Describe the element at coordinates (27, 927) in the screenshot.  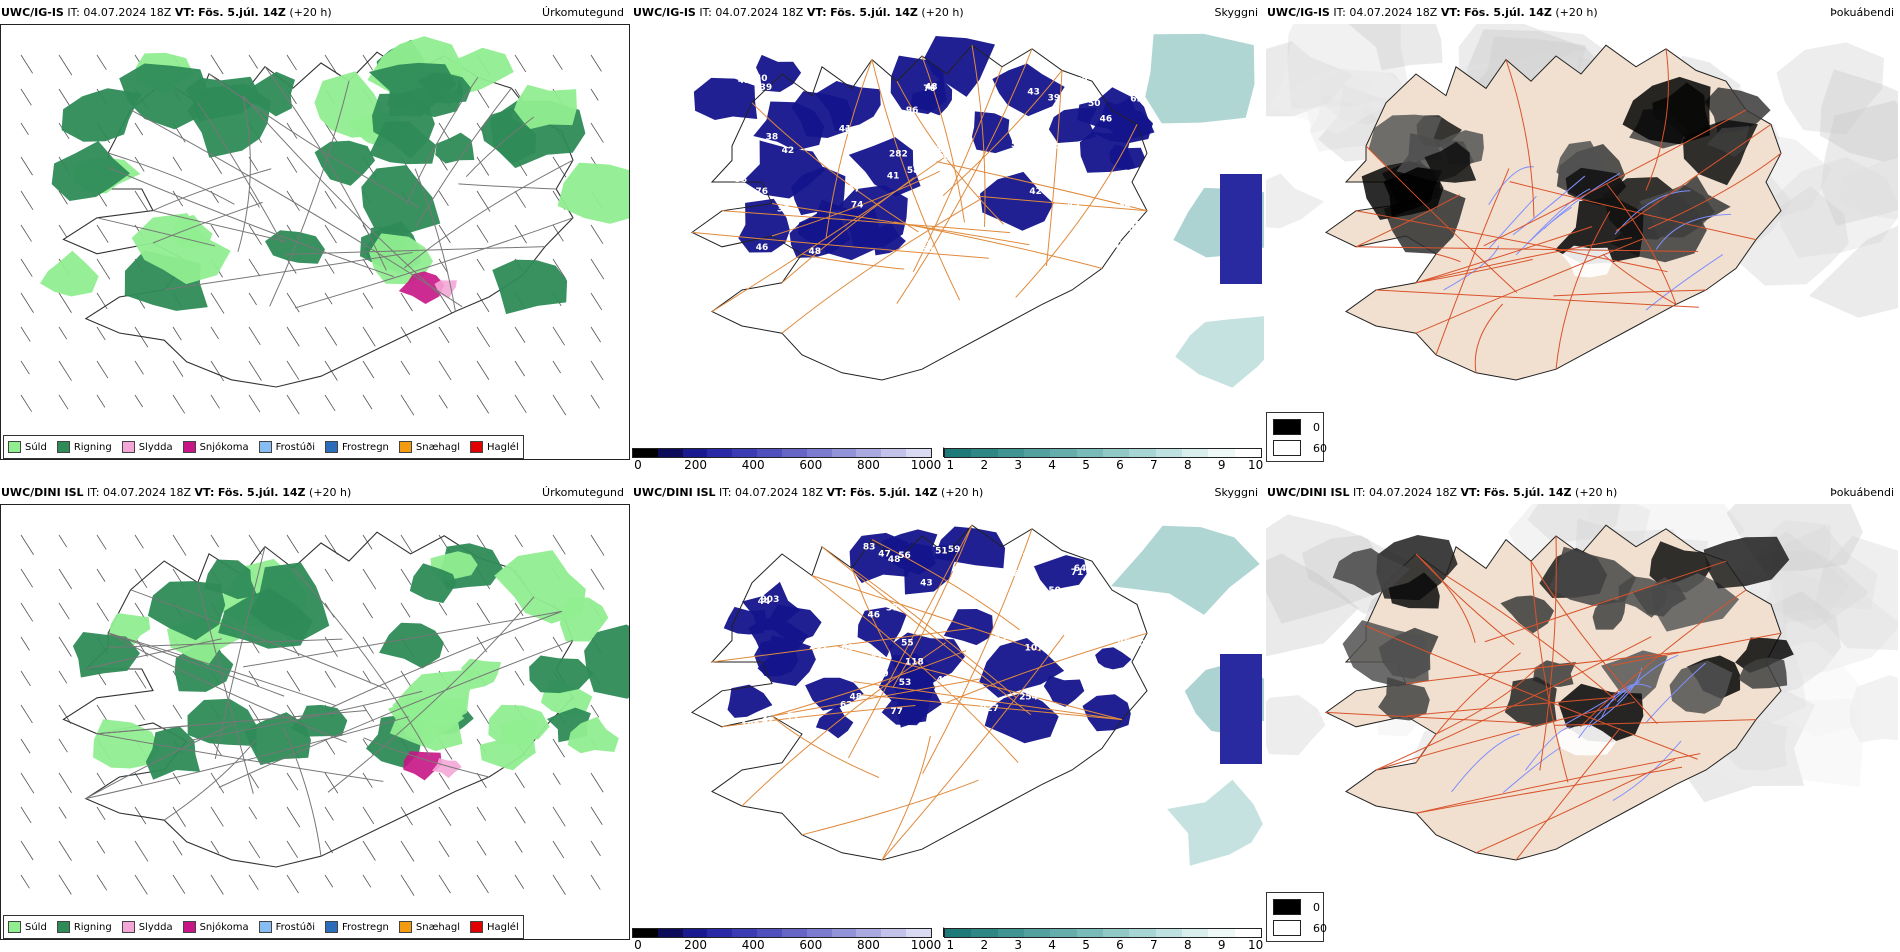
I see `legend-item: Súld` at that location.